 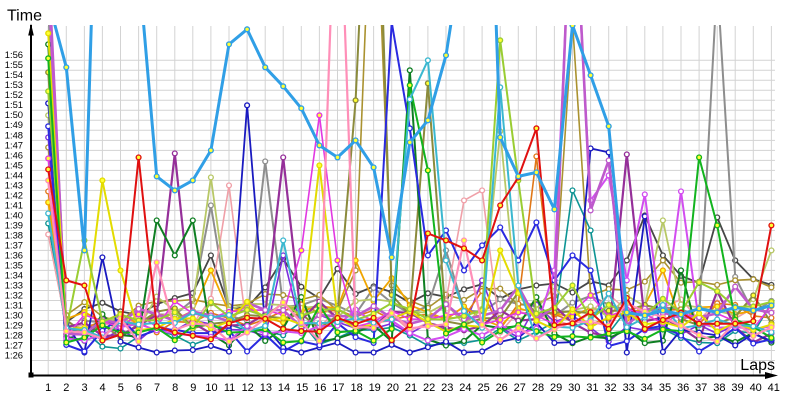 What do you see at coordinates (356, 388) in the screenshot?
I see `svg-text: 18` at bounding box center [356, 388].